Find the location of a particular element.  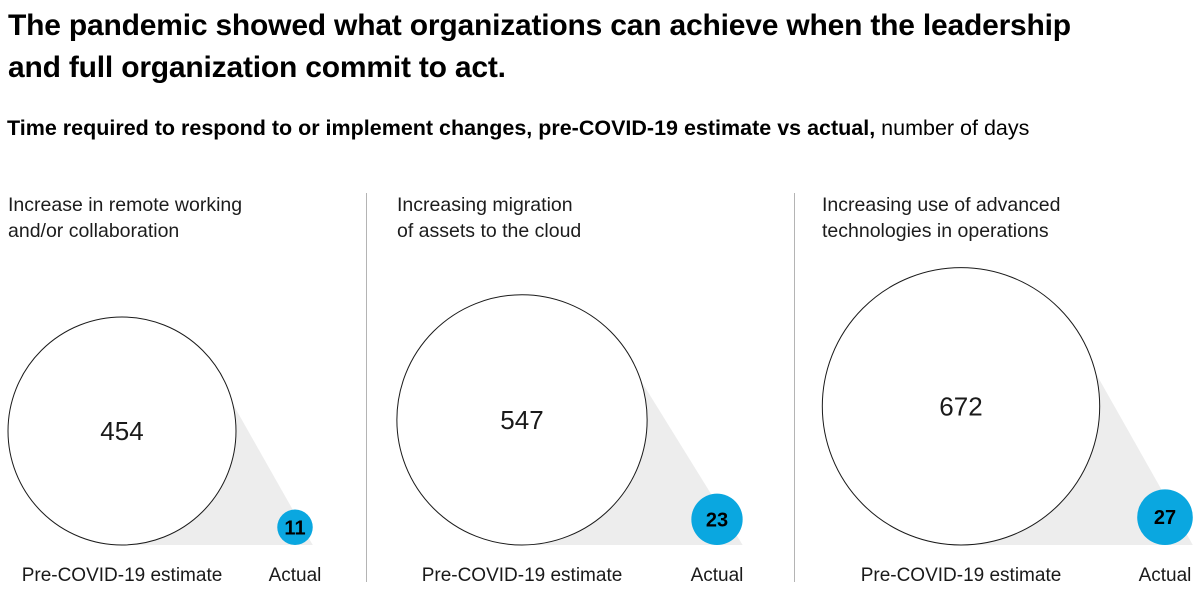

panel-heading-line: Increase in remote working is located at coordinates (125, 205).